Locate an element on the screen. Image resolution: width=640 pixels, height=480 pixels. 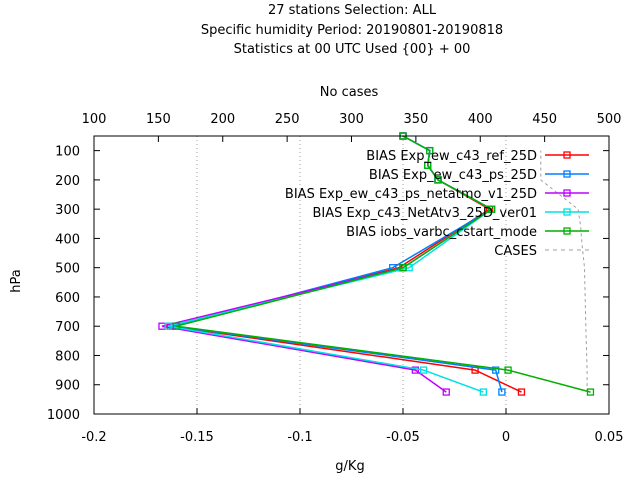
x-axis-label: g/Kg is located at coordinates (349, 466).